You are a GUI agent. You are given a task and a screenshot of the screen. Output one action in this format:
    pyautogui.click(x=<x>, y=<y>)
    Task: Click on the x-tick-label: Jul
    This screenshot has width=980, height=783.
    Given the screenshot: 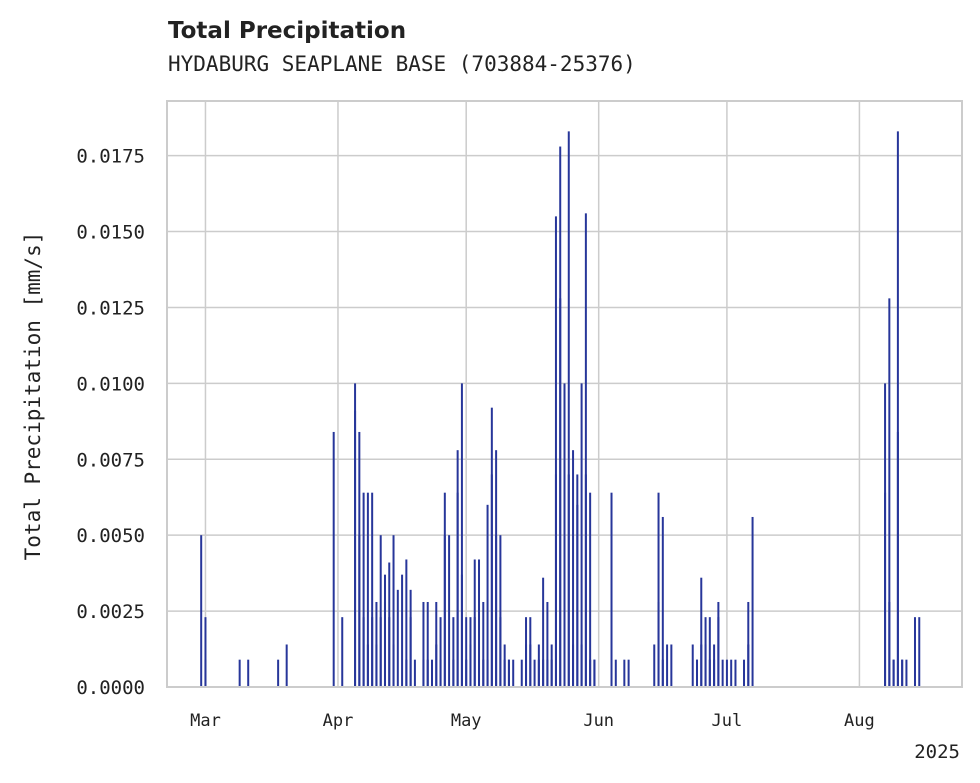 What is the action you would take?
    pyautogui.click(x=727, y=721)
    